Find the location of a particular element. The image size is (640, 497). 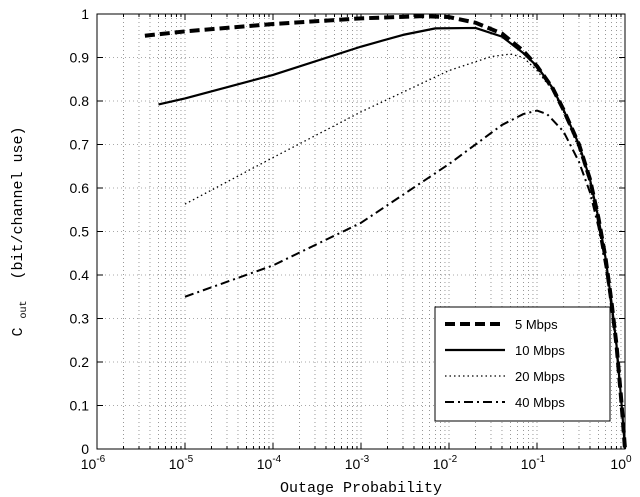

y-tick-label: 0.4 is located at coordinates (80, 275).